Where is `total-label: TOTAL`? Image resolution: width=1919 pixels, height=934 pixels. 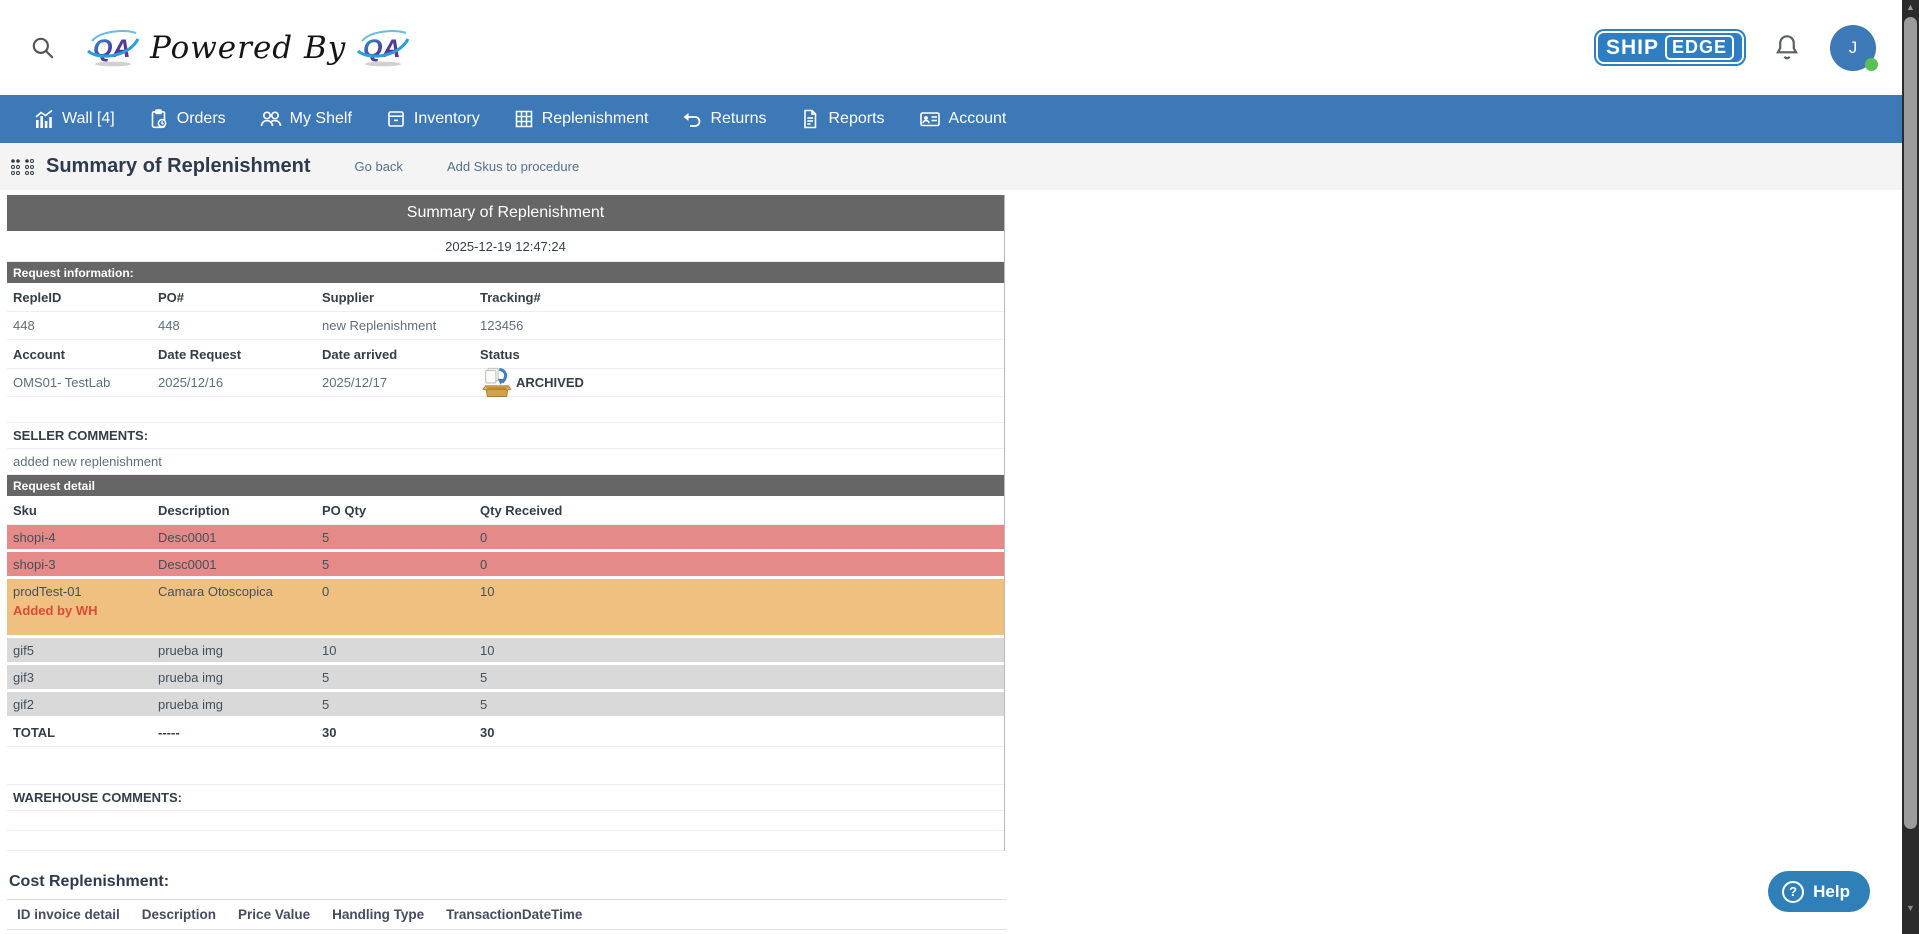 total-label: TOTAL is located at coordinates (34, 732).